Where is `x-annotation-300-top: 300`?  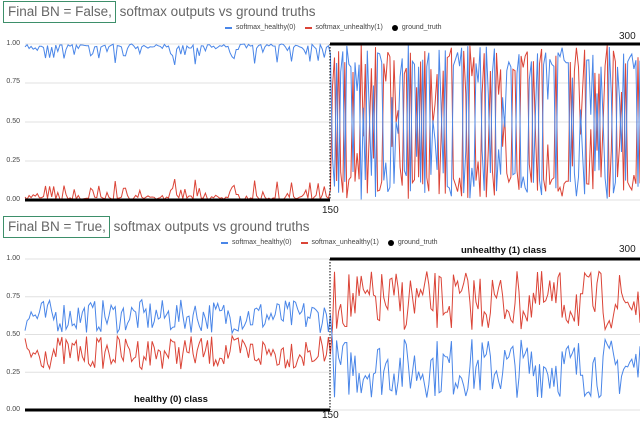 x-annotation-300-top: 300 is located at coordinates (627, 36).